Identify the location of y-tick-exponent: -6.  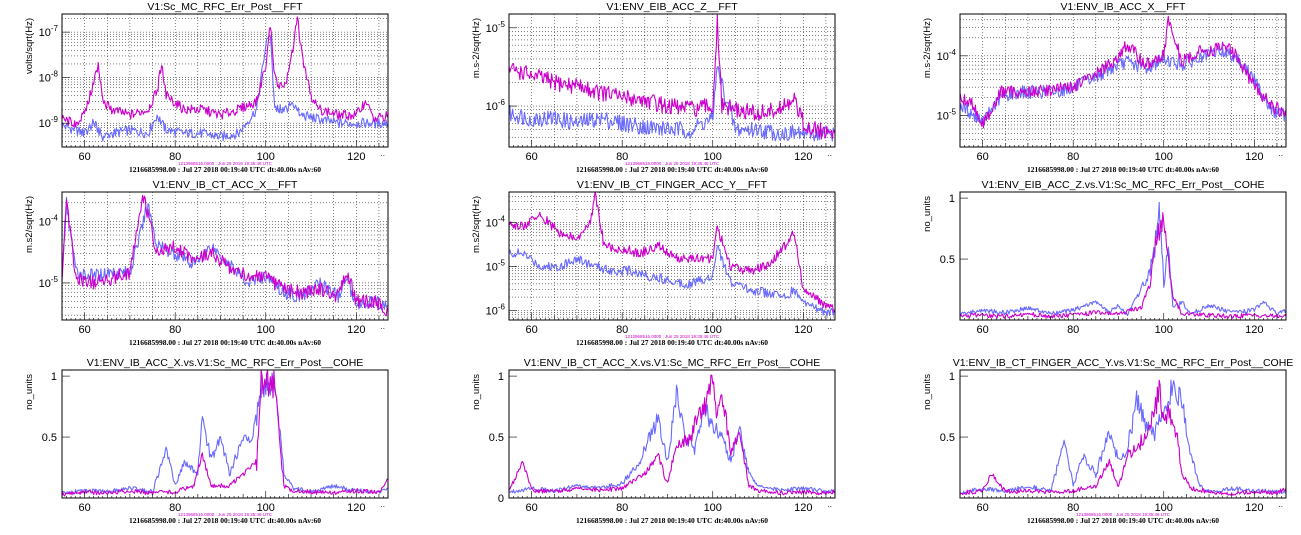
(502, 306).